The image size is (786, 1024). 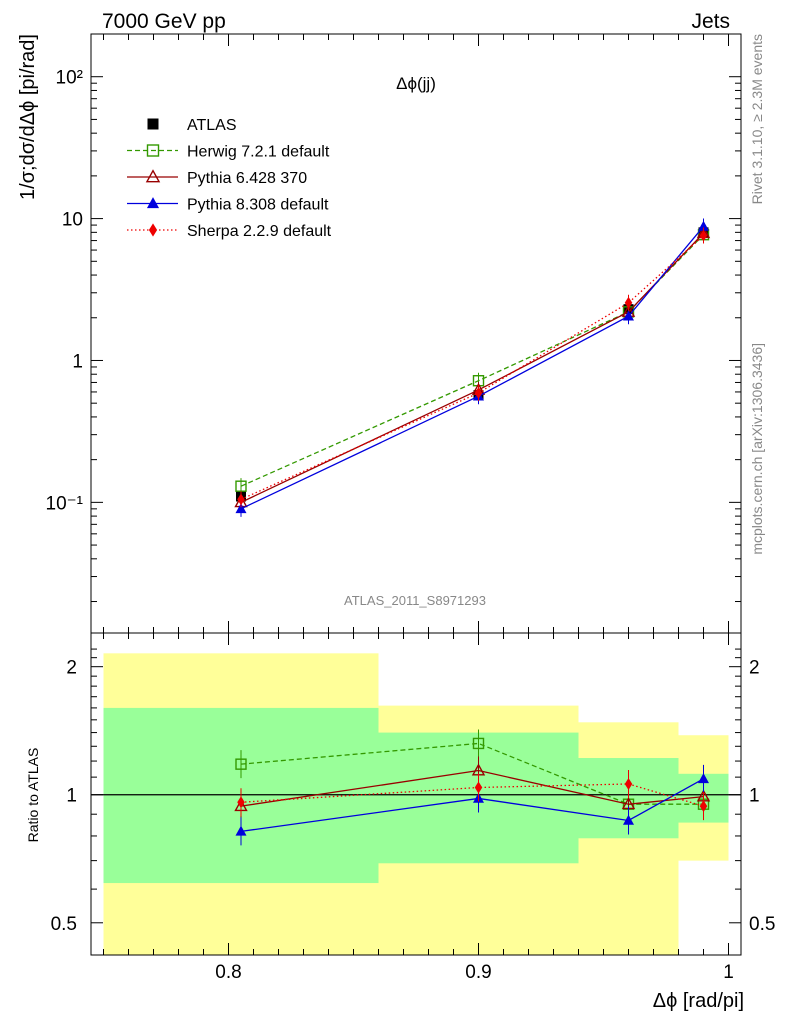 What do you see at coordinates (64, 924) in the screenshot?
I see `ratio-y-tick-label: 0.5` at bounding box center [64, 924].